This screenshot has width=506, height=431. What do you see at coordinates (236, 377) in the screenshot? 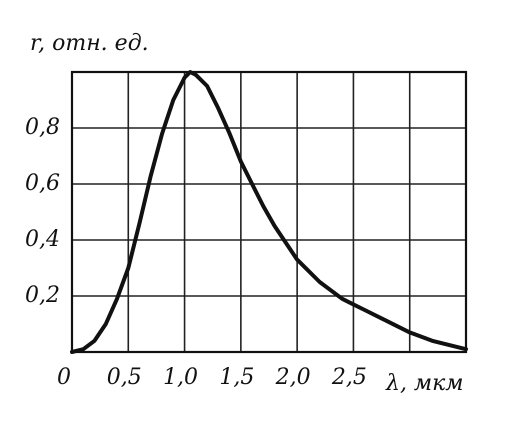
I see `x-tick-label: 1,5` at bounding box center [236, 377].